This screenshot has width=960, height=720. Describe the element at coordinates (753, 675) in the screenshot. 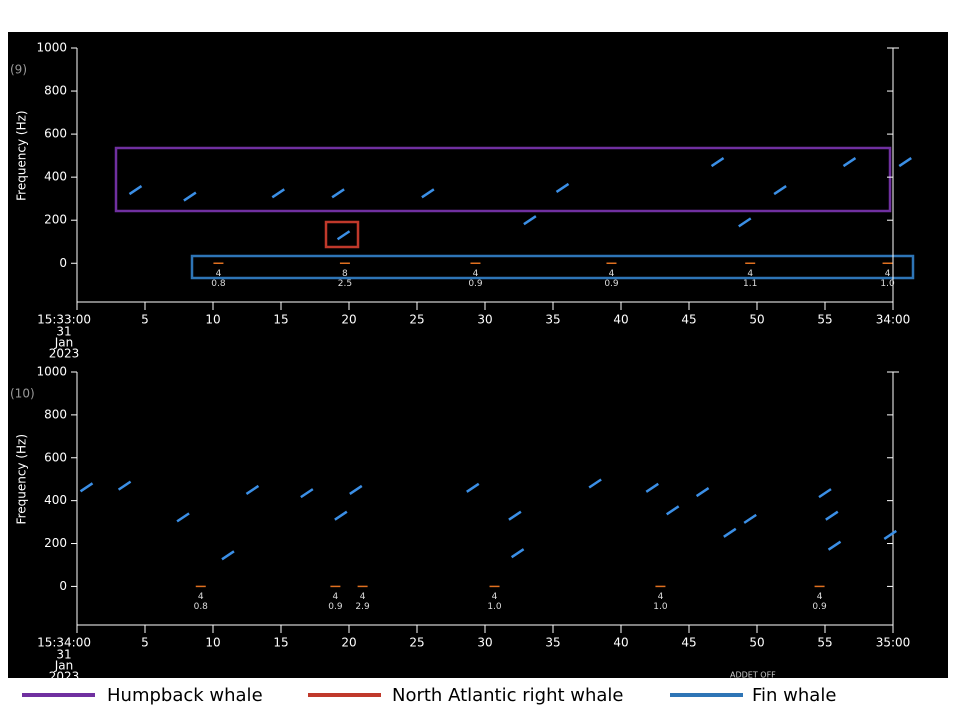

I see `footer-note: ADDET OFF` at that location.